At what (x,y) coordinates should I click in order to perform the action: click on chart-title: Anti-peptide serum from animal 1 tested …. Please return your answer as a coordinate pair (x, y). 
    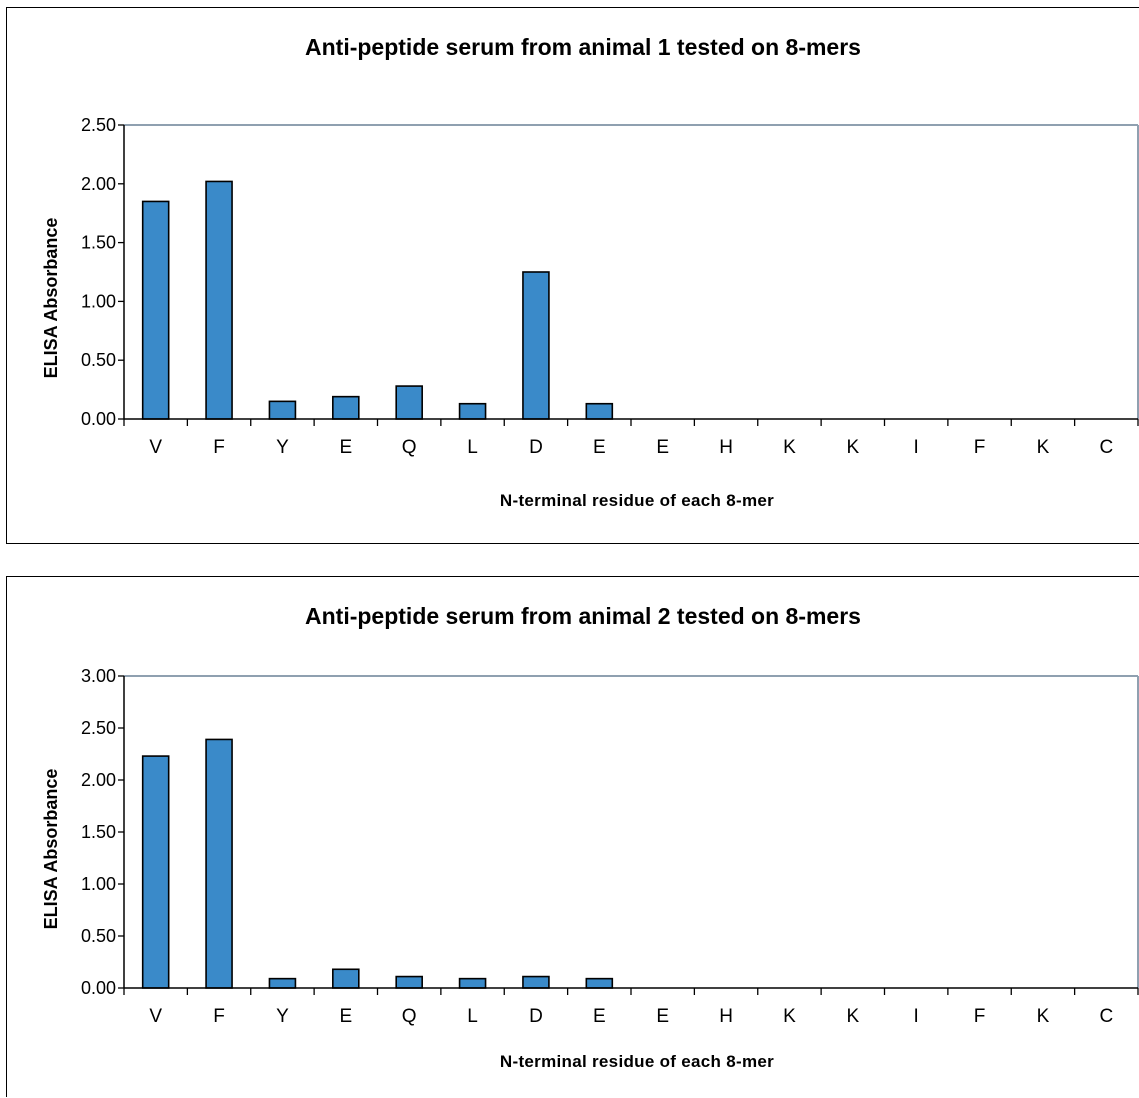
    Looking at the image, I should click on (583, 47).